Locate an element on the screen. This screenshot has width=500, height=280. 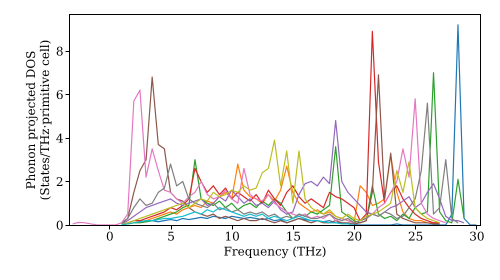
y-tick-label: 0 is located at coordinates (60, 225).